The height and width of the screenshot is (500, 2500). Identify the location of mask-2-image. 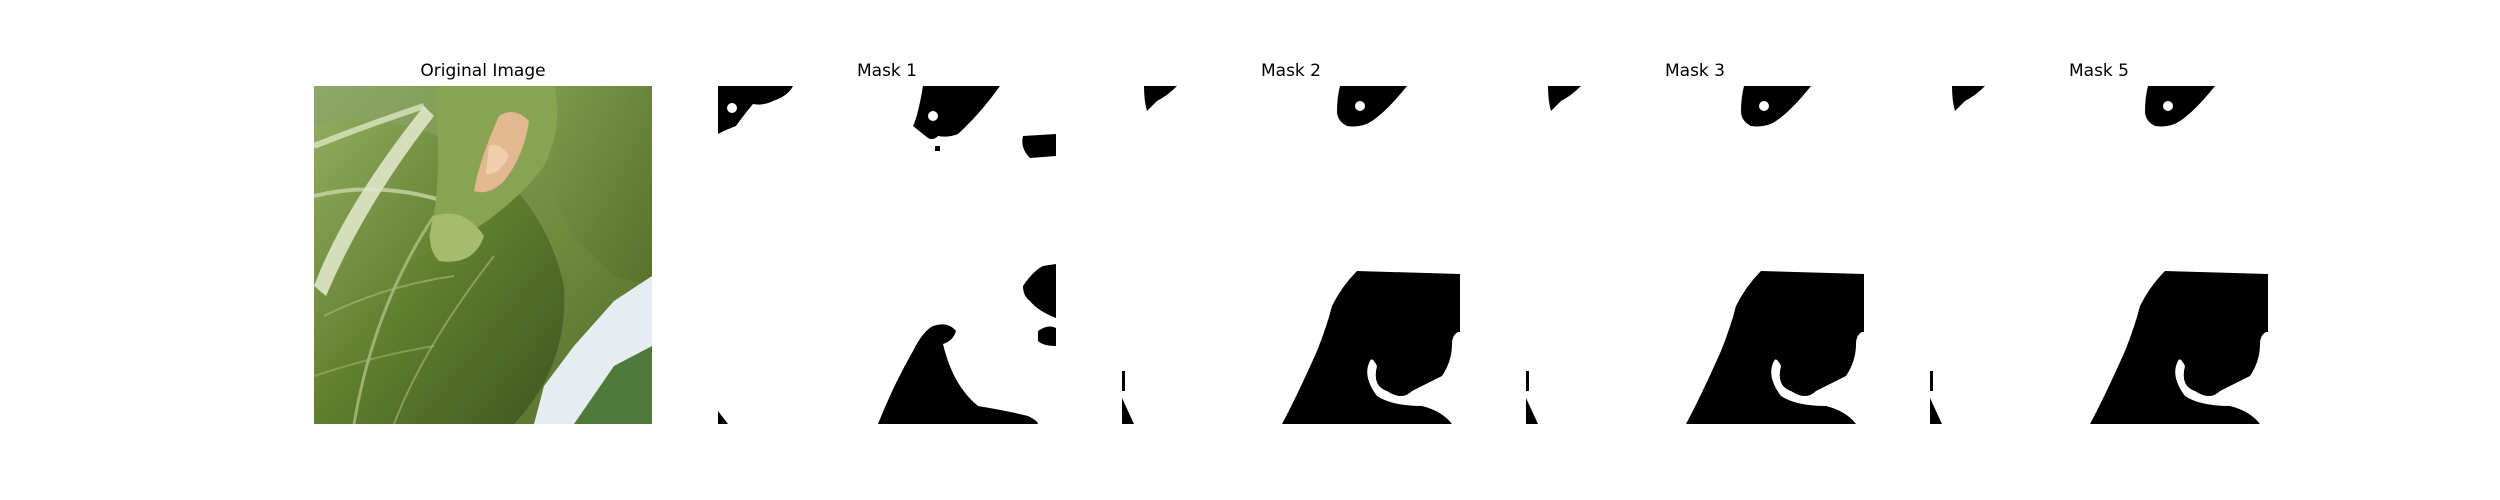
(1291, 255).